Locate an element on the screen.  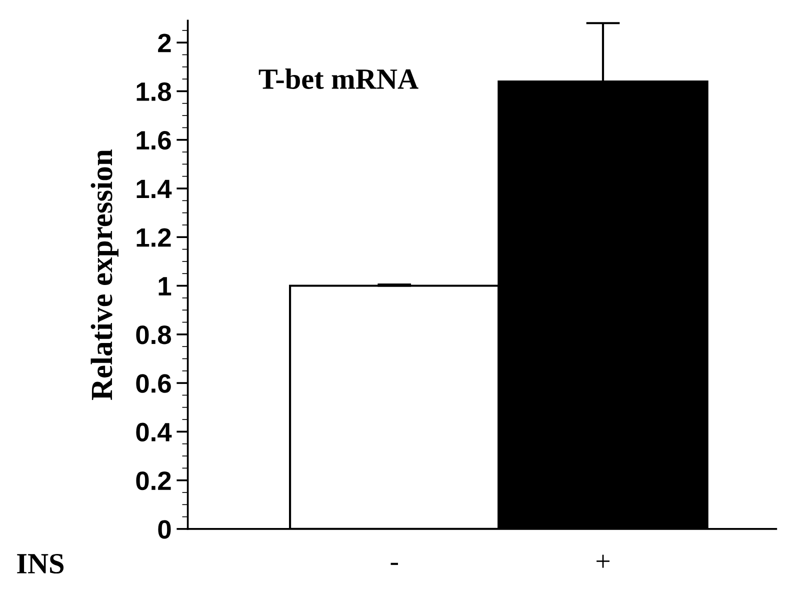
y-tick-label: 1.4 is located at coordinates (154, 189).